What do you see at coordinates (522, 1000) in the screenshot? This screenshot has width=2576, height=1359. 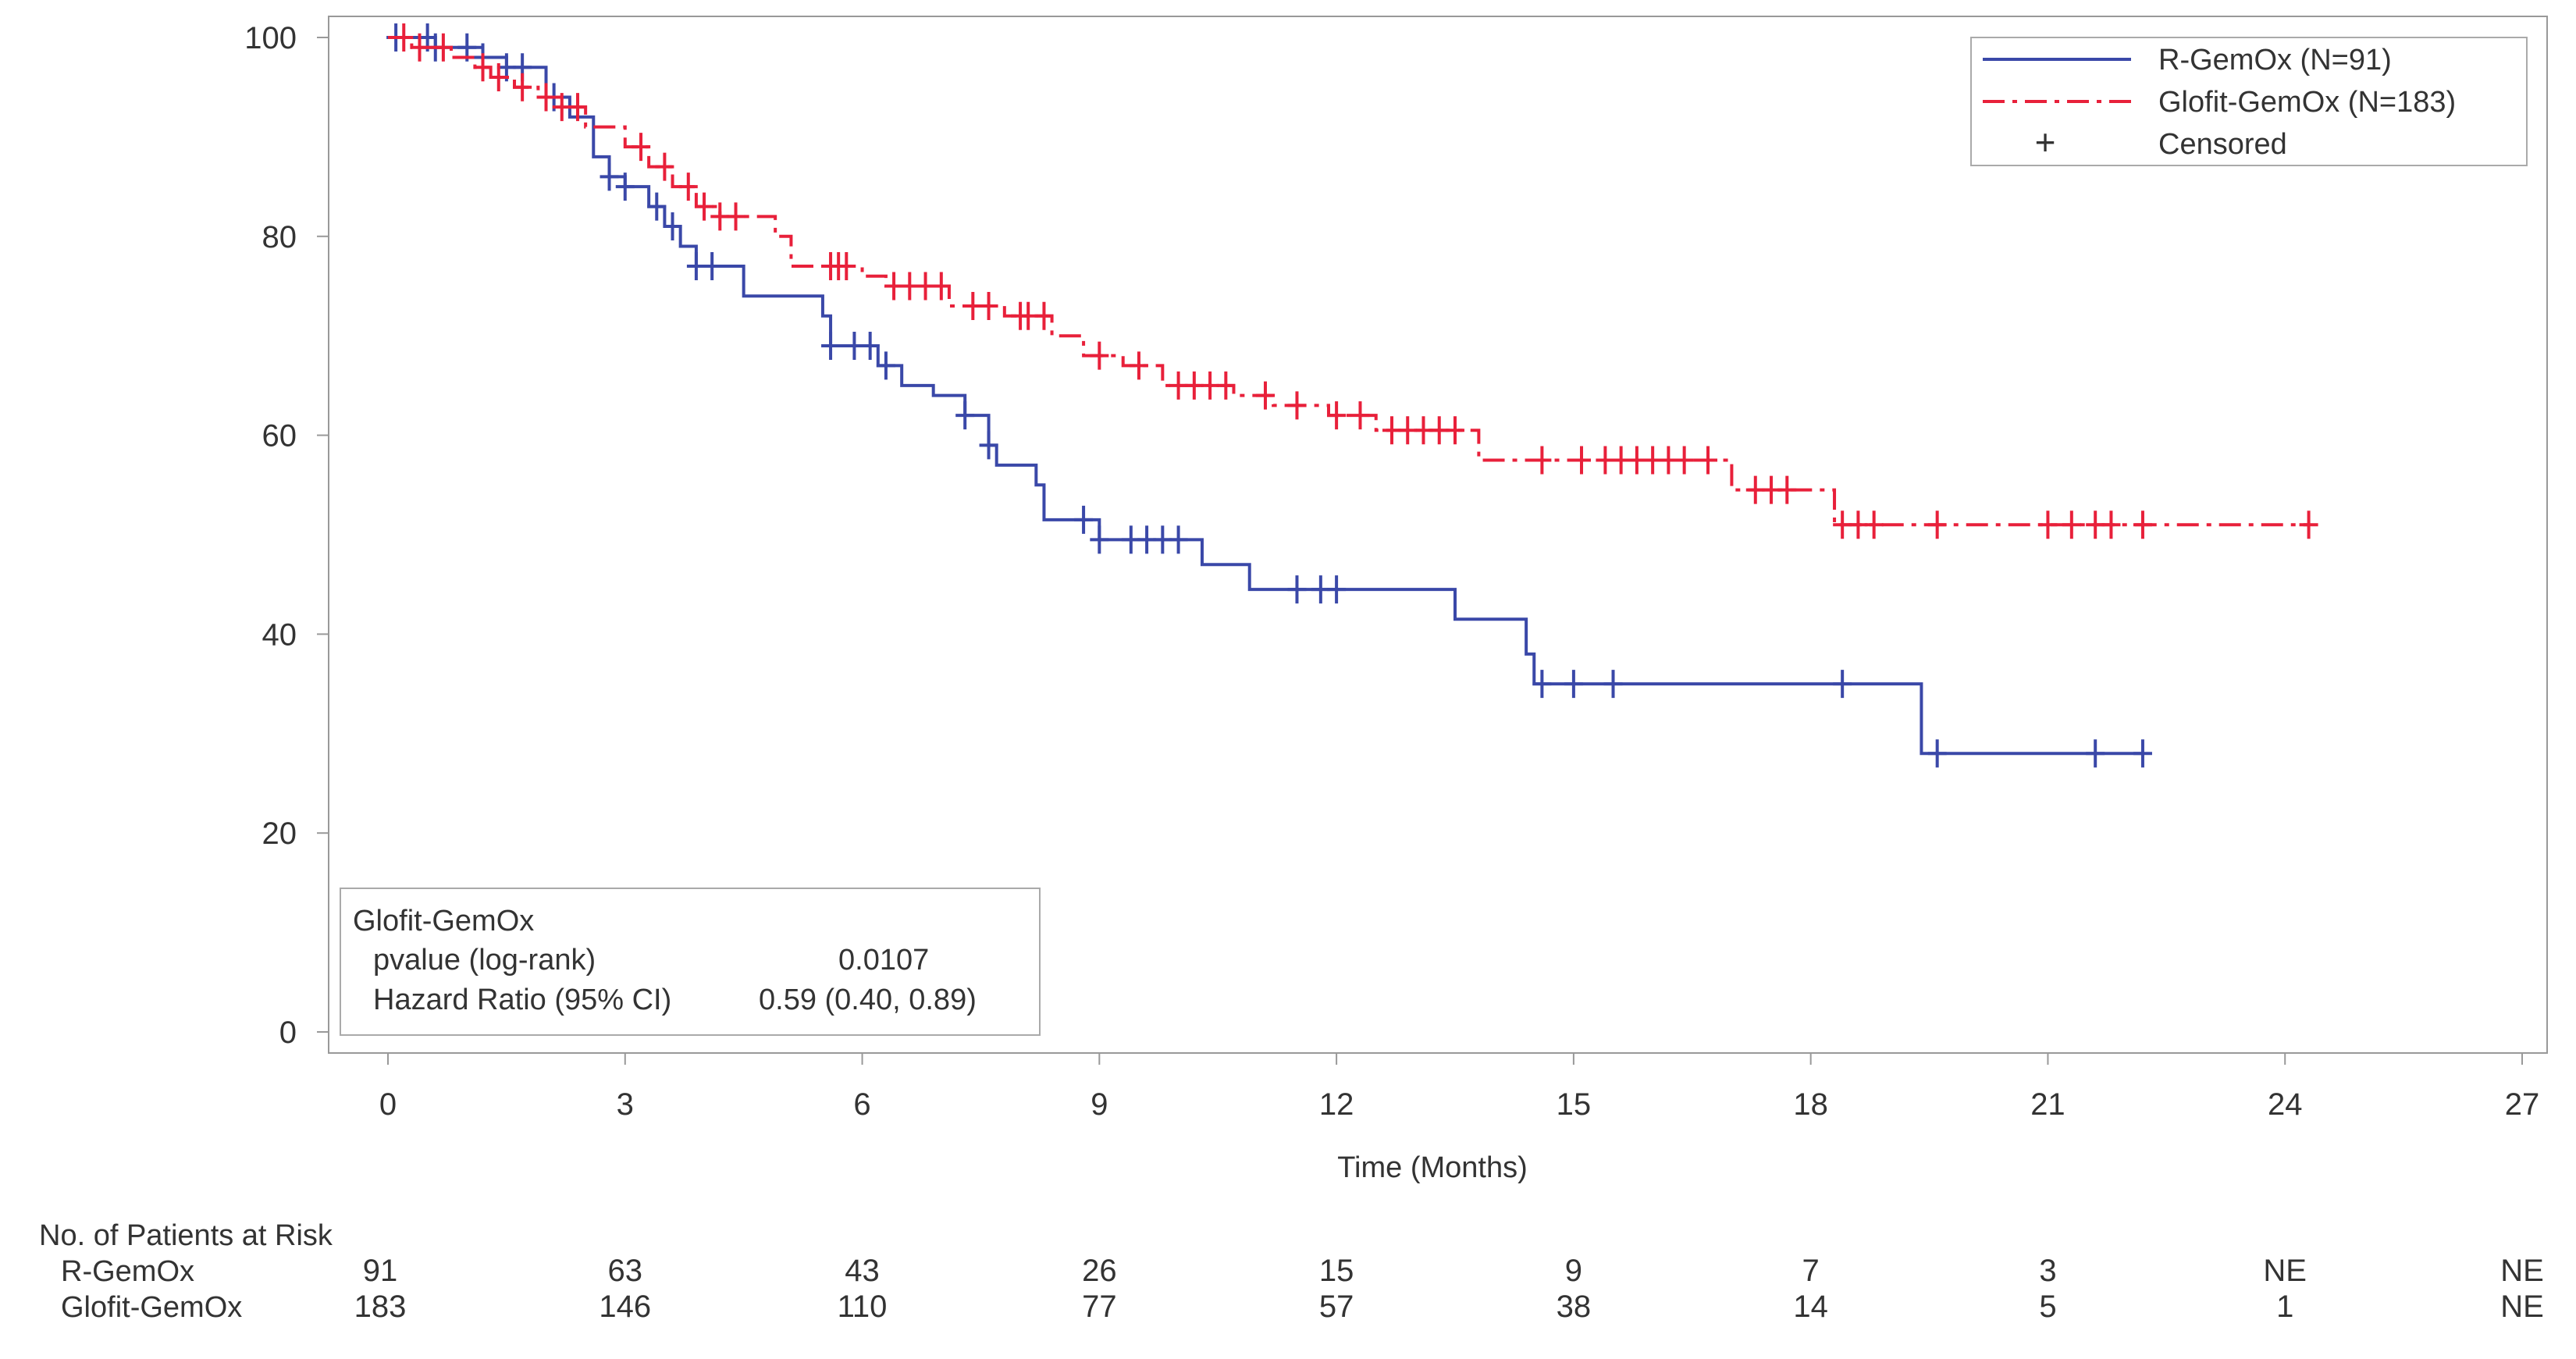 I see `hr-label: Hazard Ratio (95% CI)` at bounding box center [522, 1000].